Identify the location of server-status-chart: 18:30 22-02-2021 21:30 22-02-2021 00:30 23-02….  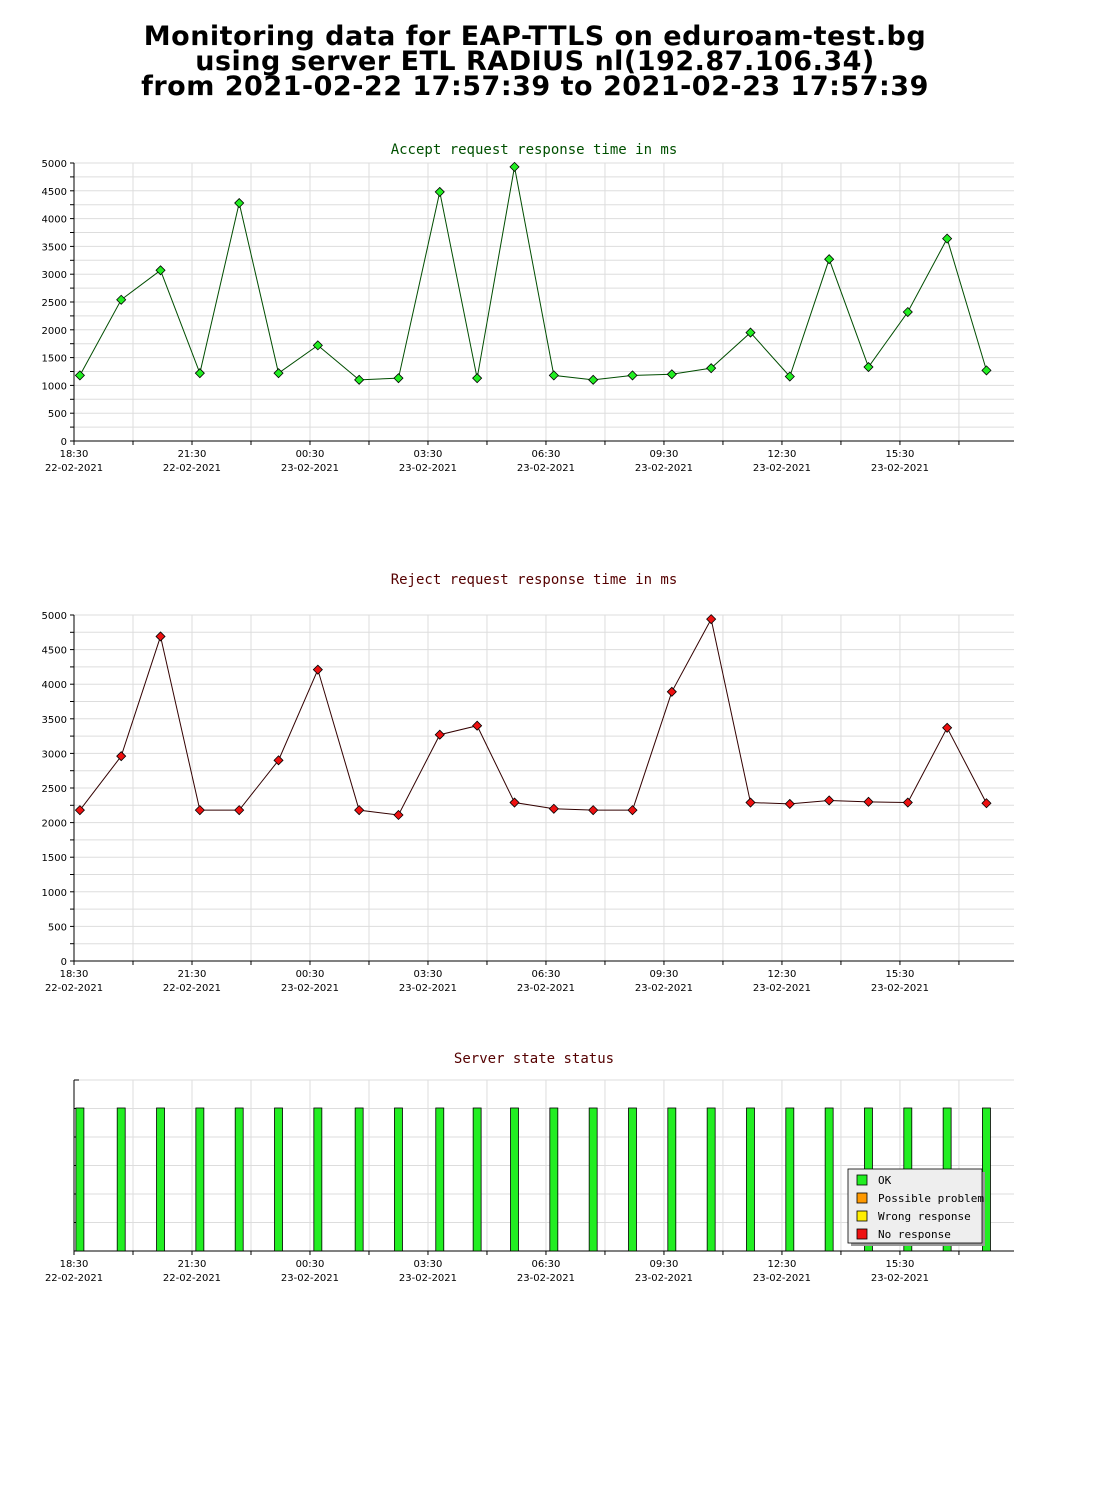
(529, 1181).